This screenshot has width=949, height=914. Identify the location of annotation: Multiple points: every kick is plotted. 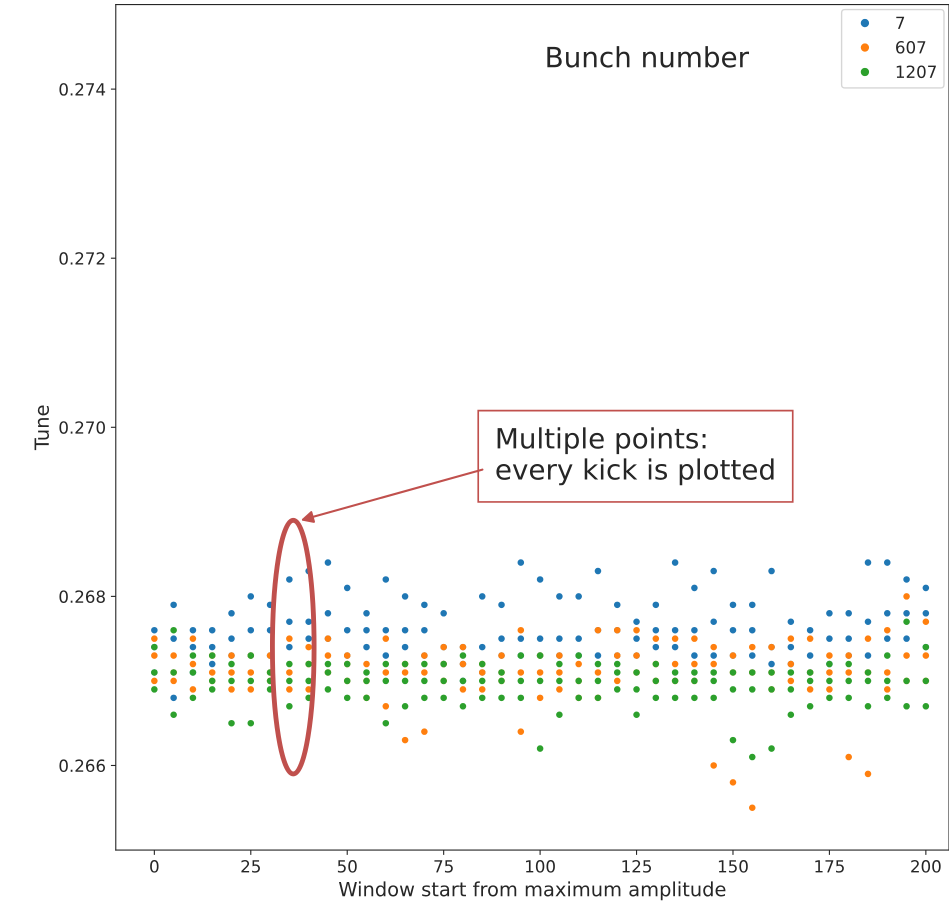
(635, 456).